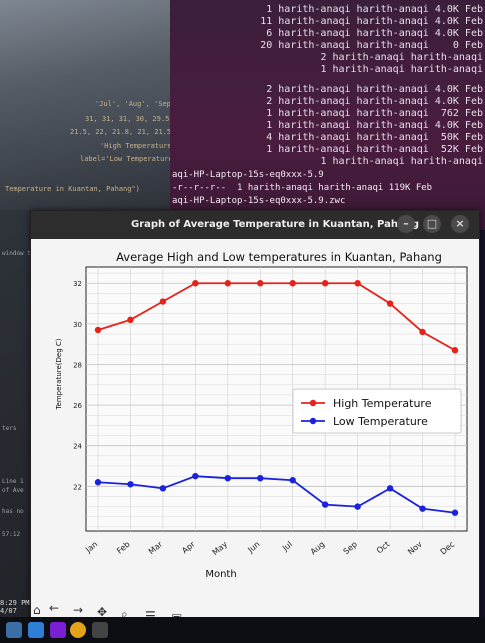 The height and width of the screenshot is (643, 485). What do you see at coordinates (15, 603) in the screenshot?
I see `clock-time: 8:29 PM` at bounding box center [15, 603].